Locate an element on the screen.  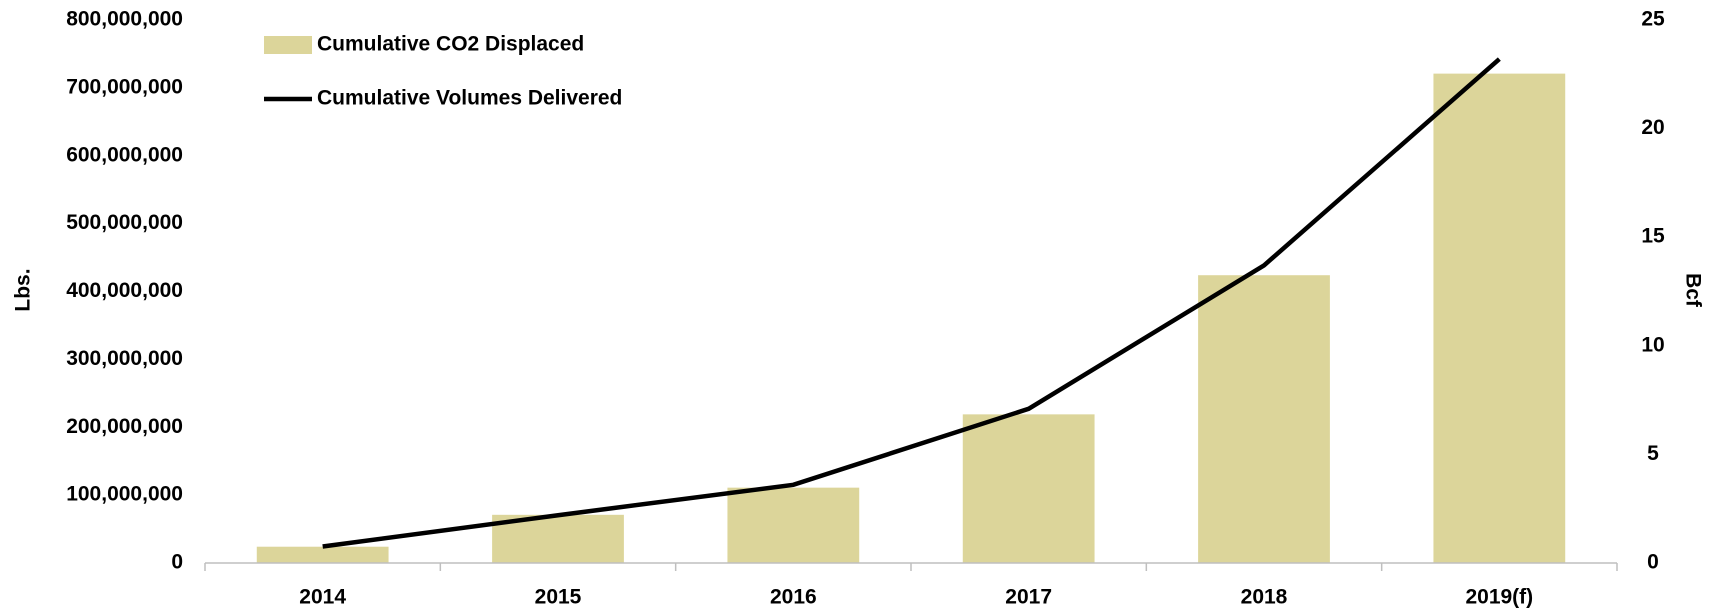
y-tick-label: 500,000,000 is located at coordinates (124, 222).